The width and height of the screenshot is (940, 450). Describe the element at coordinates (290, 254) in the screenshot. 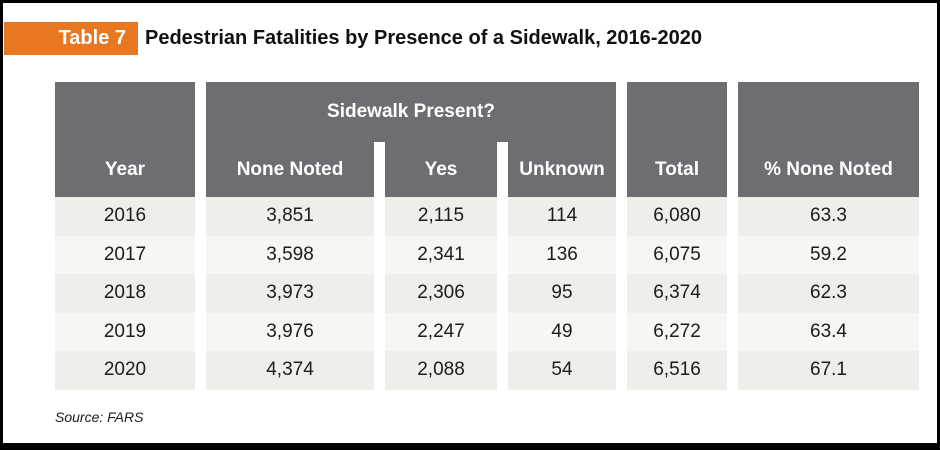

I see `cell-2017-none-noted: 3,598` at that location.